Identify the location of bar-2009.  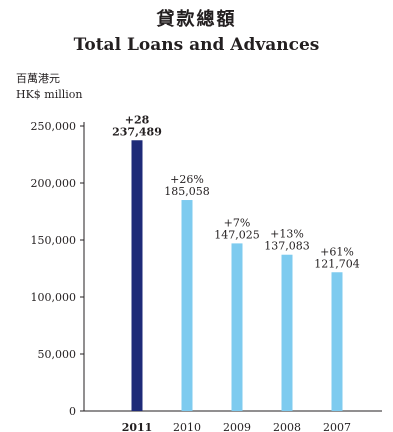
(237, 327).